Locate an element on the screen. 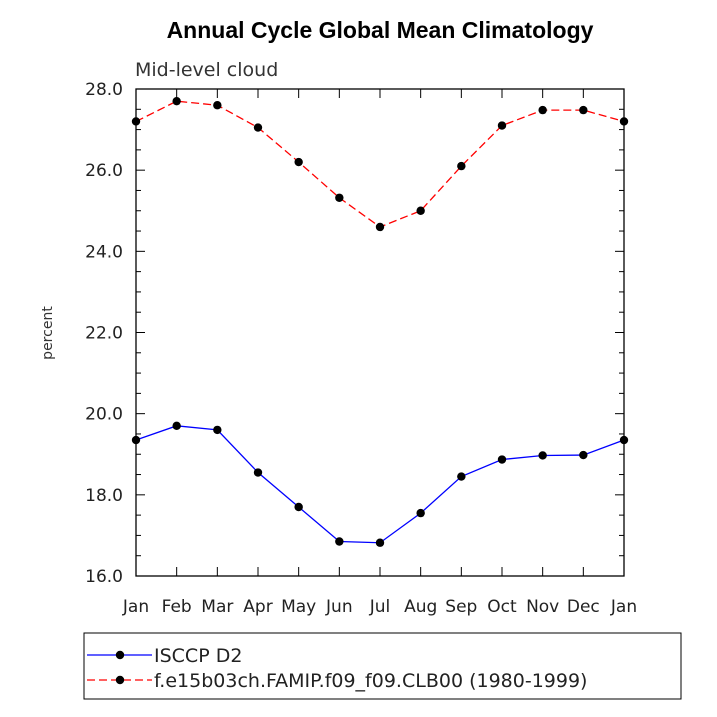 This screenshot has height=717, width=717. chart-title: Annual Cycle Global Mean Climatology is located at coordinates (380, 30).